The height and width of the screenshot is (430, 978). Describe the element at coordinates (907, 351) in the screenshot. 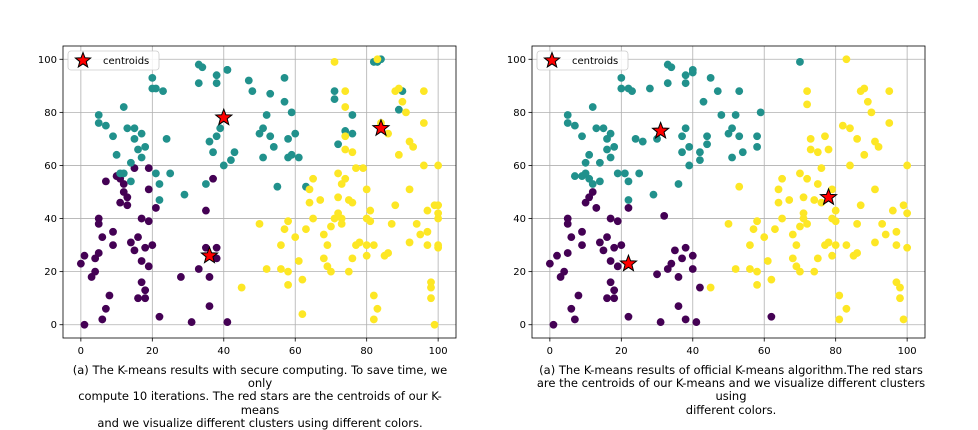

I see `x-tick-label: 100` at that location.